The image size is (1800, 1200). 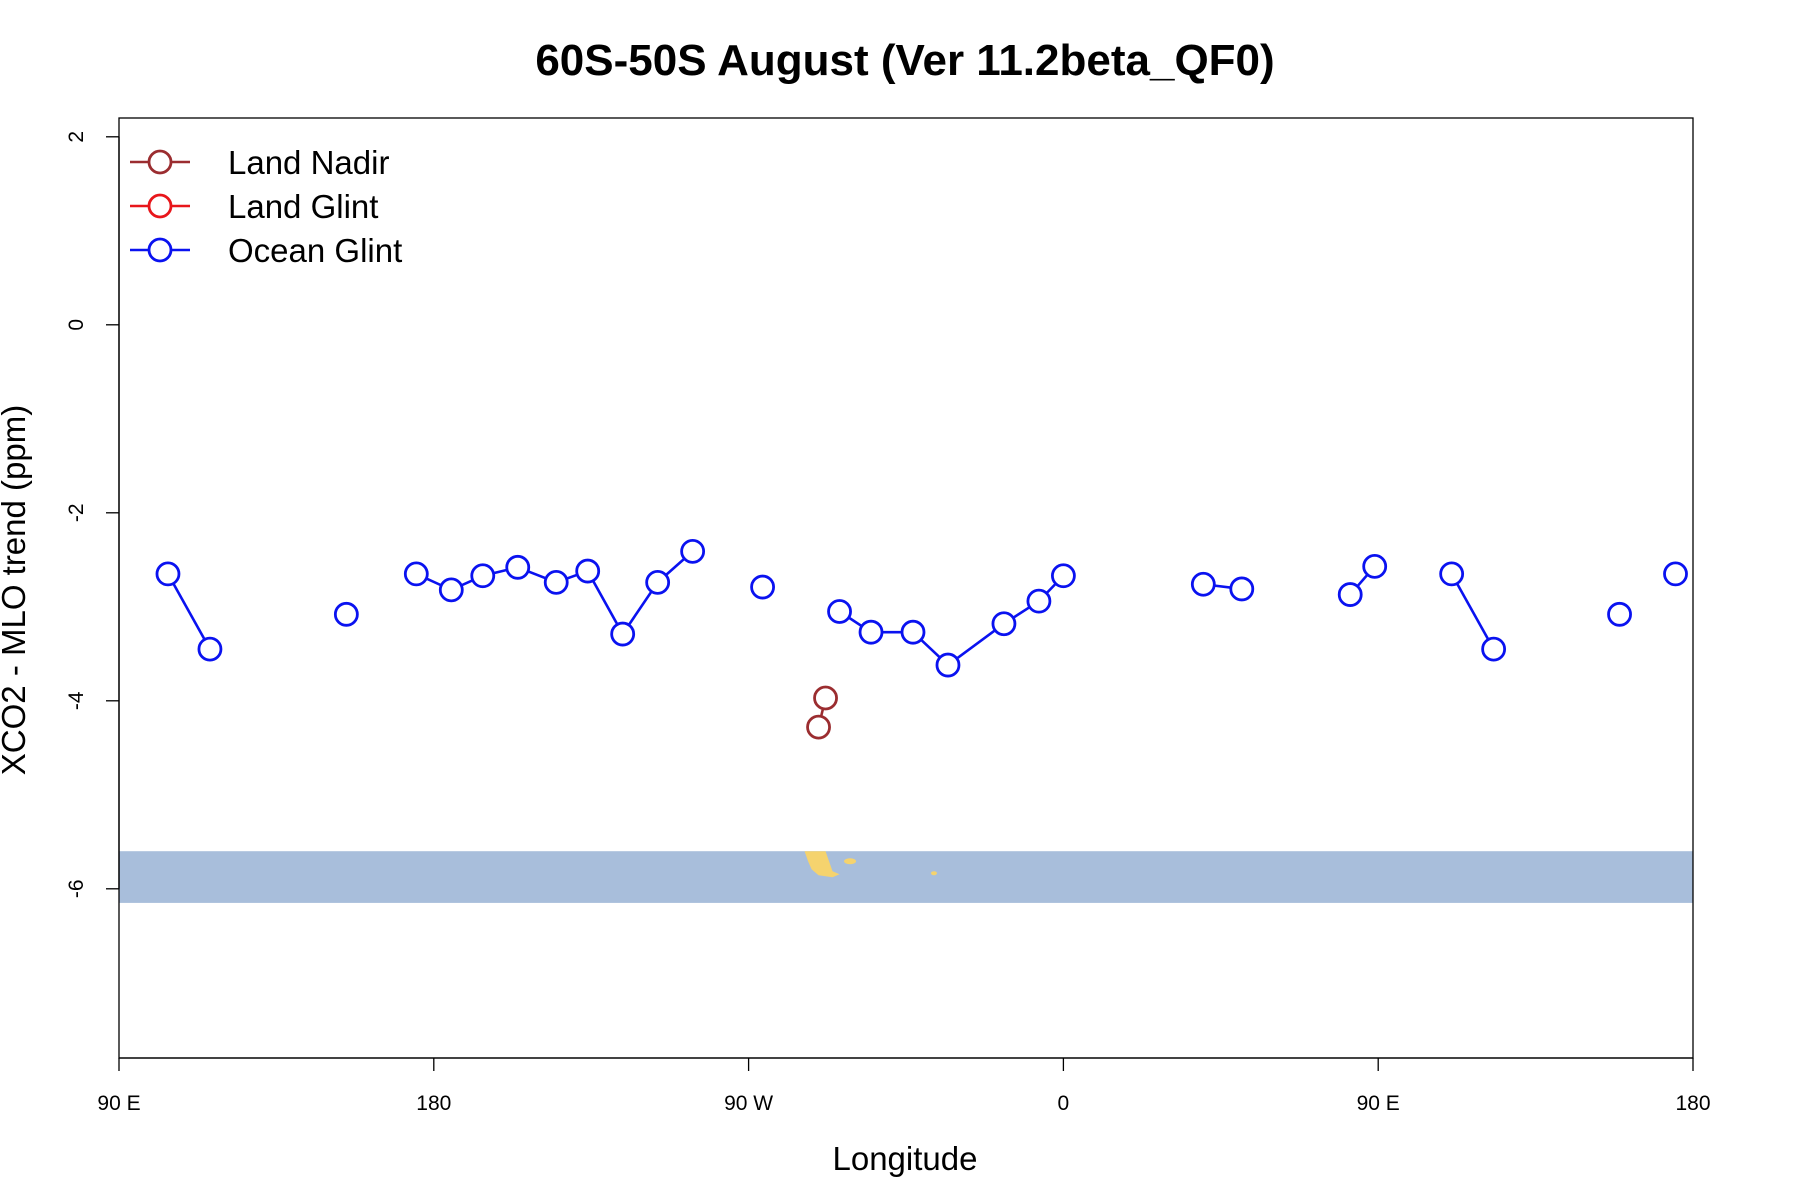 I want to click on legend: Land Nadir Land Glint Ocean Glint, so click(x=266, y=206).